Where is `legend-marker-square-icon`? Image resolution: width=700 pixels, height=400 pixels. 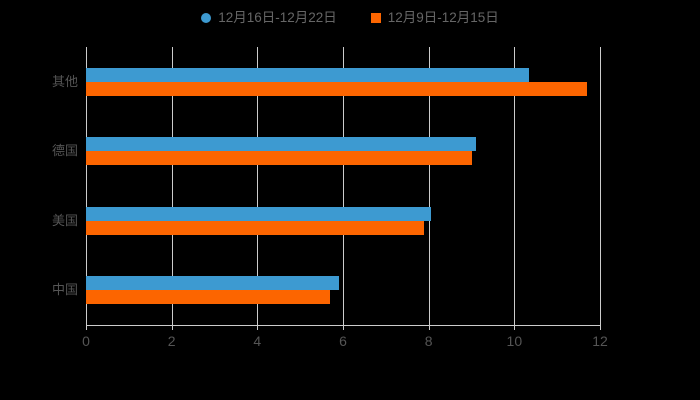
legend-marker-square-icon is located at coordinates (375, 18).